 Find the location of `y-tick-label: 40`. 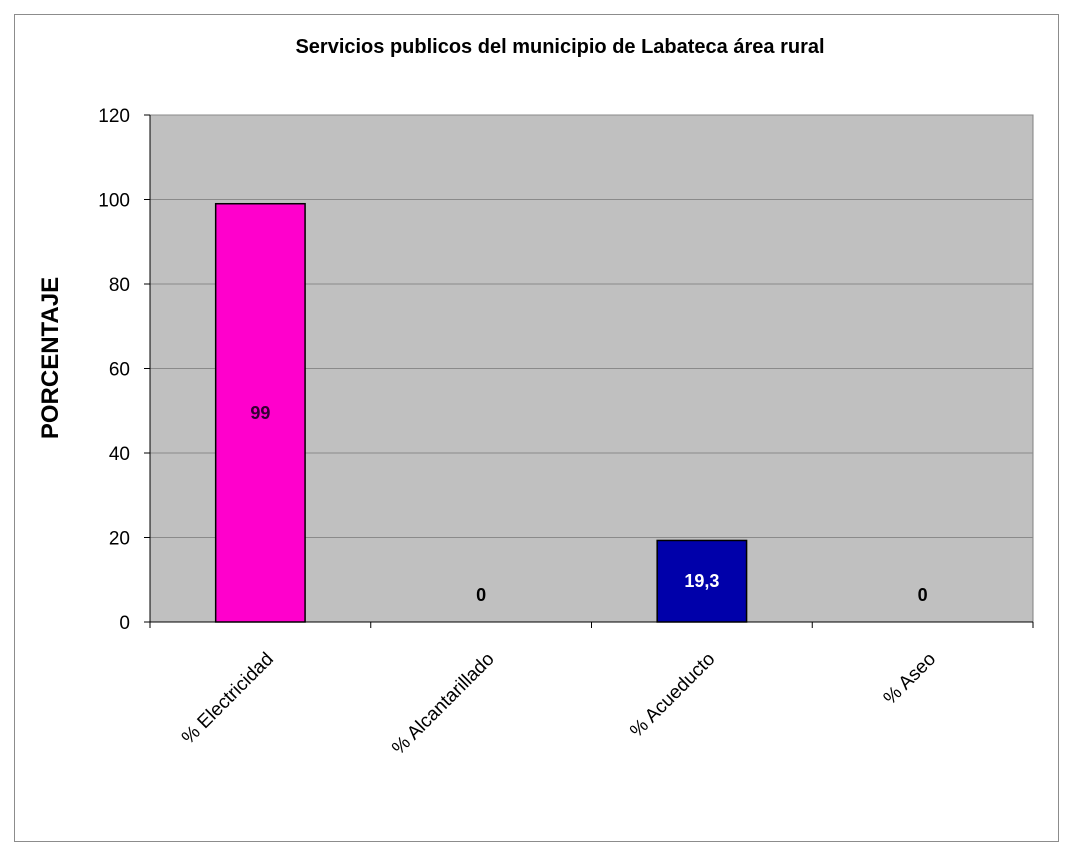

y-tick-label: 40 is located at coordinates (119, 454).